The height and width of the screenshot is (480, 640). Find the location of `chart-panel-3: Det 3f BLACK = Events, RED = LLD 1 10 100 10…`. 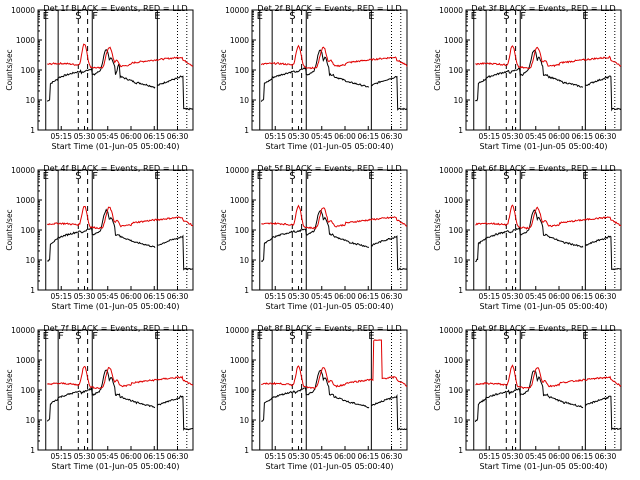

chart-panel-3: Det 3f BLACK = Events, RED = LLD 1 10 100 10… is located at coordinates (527, 77).